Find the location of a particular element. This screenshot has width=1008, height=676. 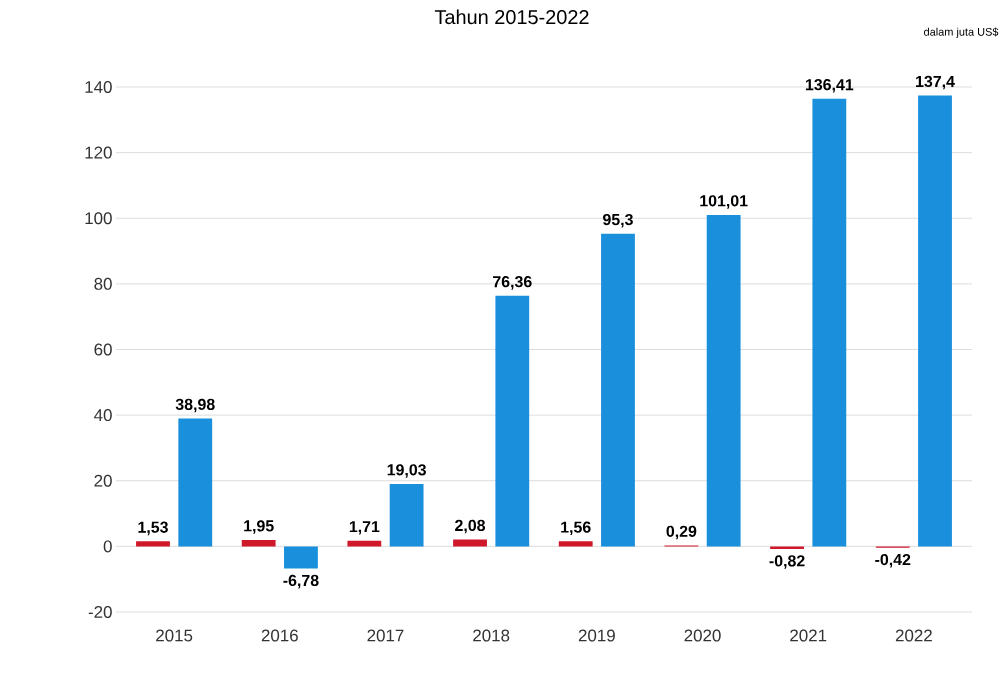

data-label: 76,36 is located at coordinates (512, 283).